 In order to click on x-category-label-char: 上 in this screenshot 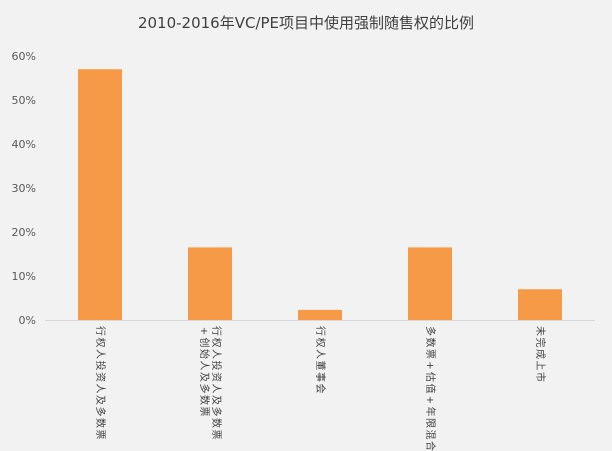, I will do `click(540, 366)`.